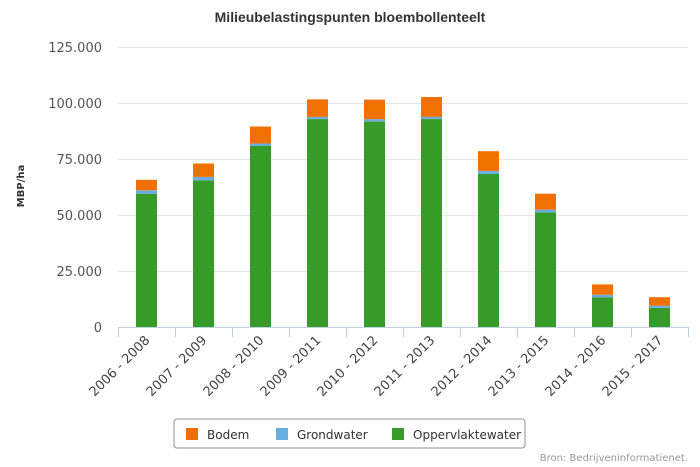  What do you see at coordinates (398, 434) in the screenshot?
I see `legend-swatch-oppervlaktewater` at bounding box center [398, 434].